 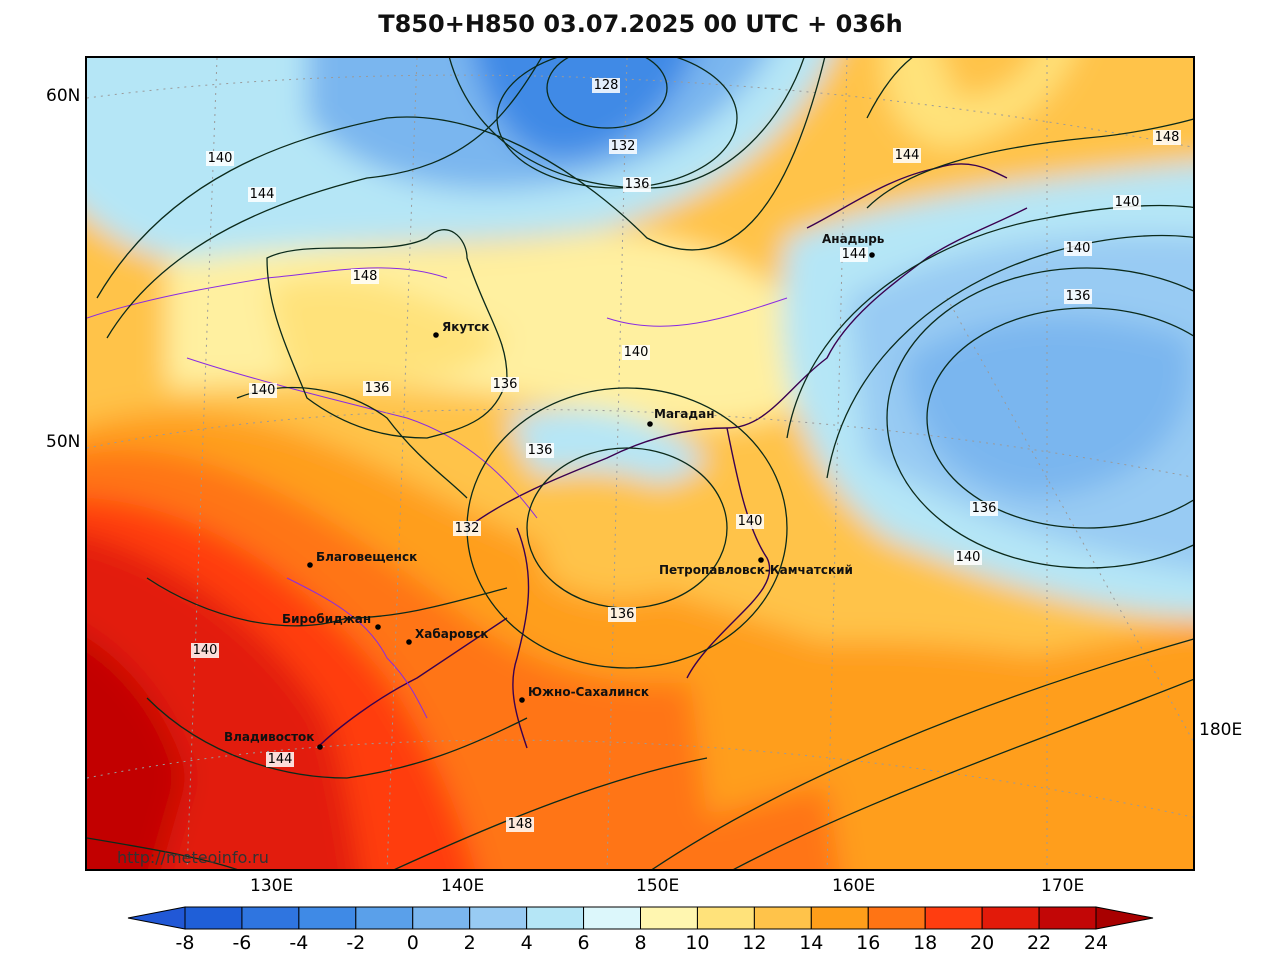 What do you see at coordinates (156, 918) in the screenshot?
I see `colorbar-low-arrow` at bounding box center [156, 918].